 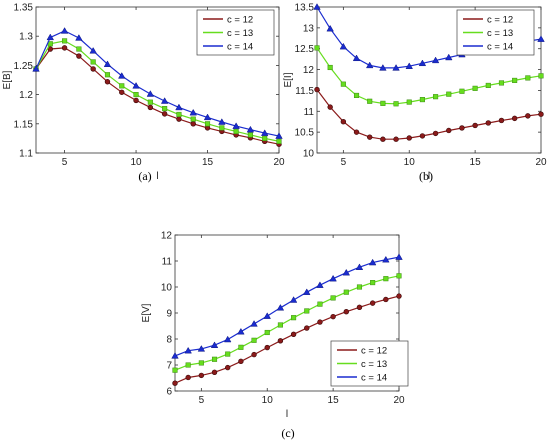 What do you see at coordinates (305, 133) in the screenshot?
I see `y-tick-label: 10.5` at bounding box center [305, 133].